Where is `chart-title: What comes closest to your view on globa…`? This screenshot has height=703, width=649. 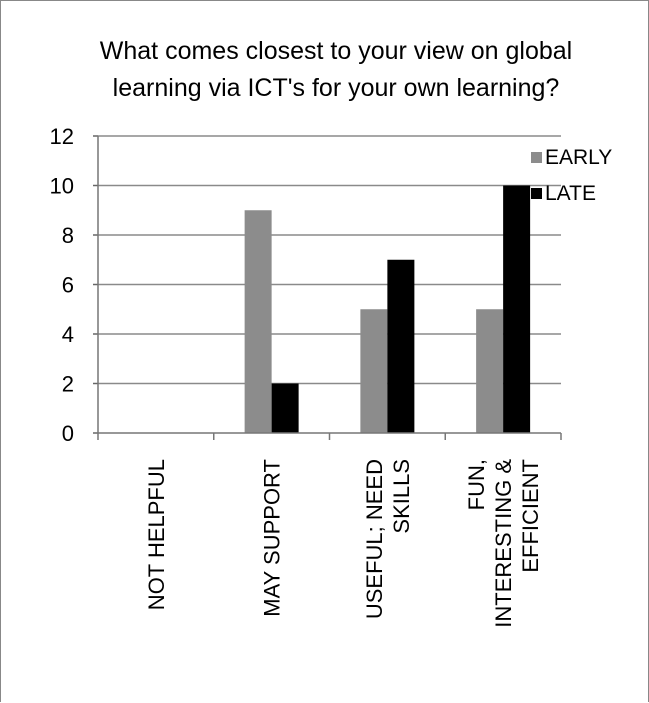
chart-title: What comes closest to your view on globa… is located at coordinates (336, 69).